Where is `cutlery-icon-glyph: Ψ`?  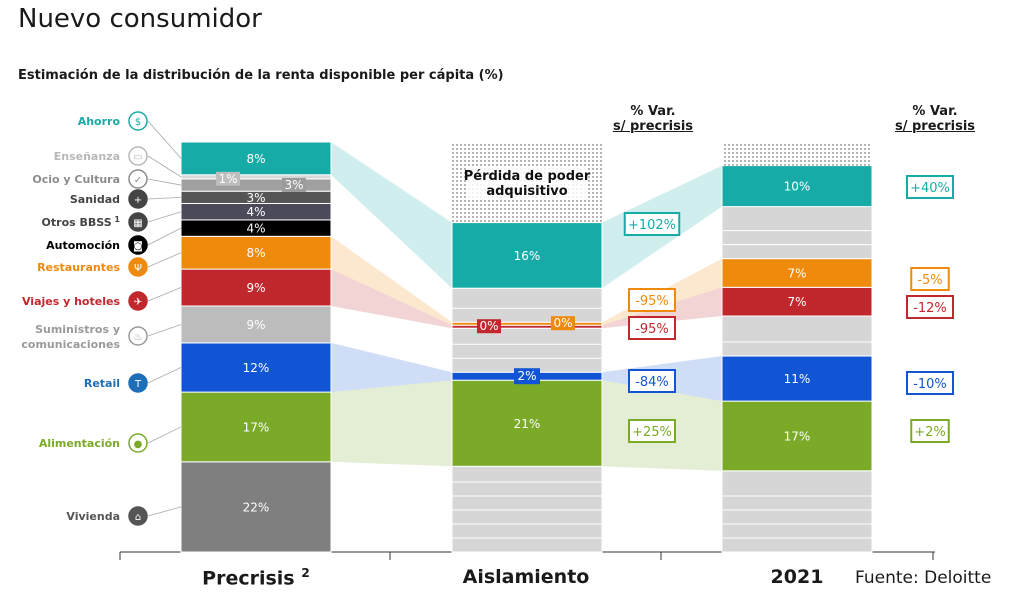
cutlery-icon-glyph: Ψ is located at coordinates (138, 268).